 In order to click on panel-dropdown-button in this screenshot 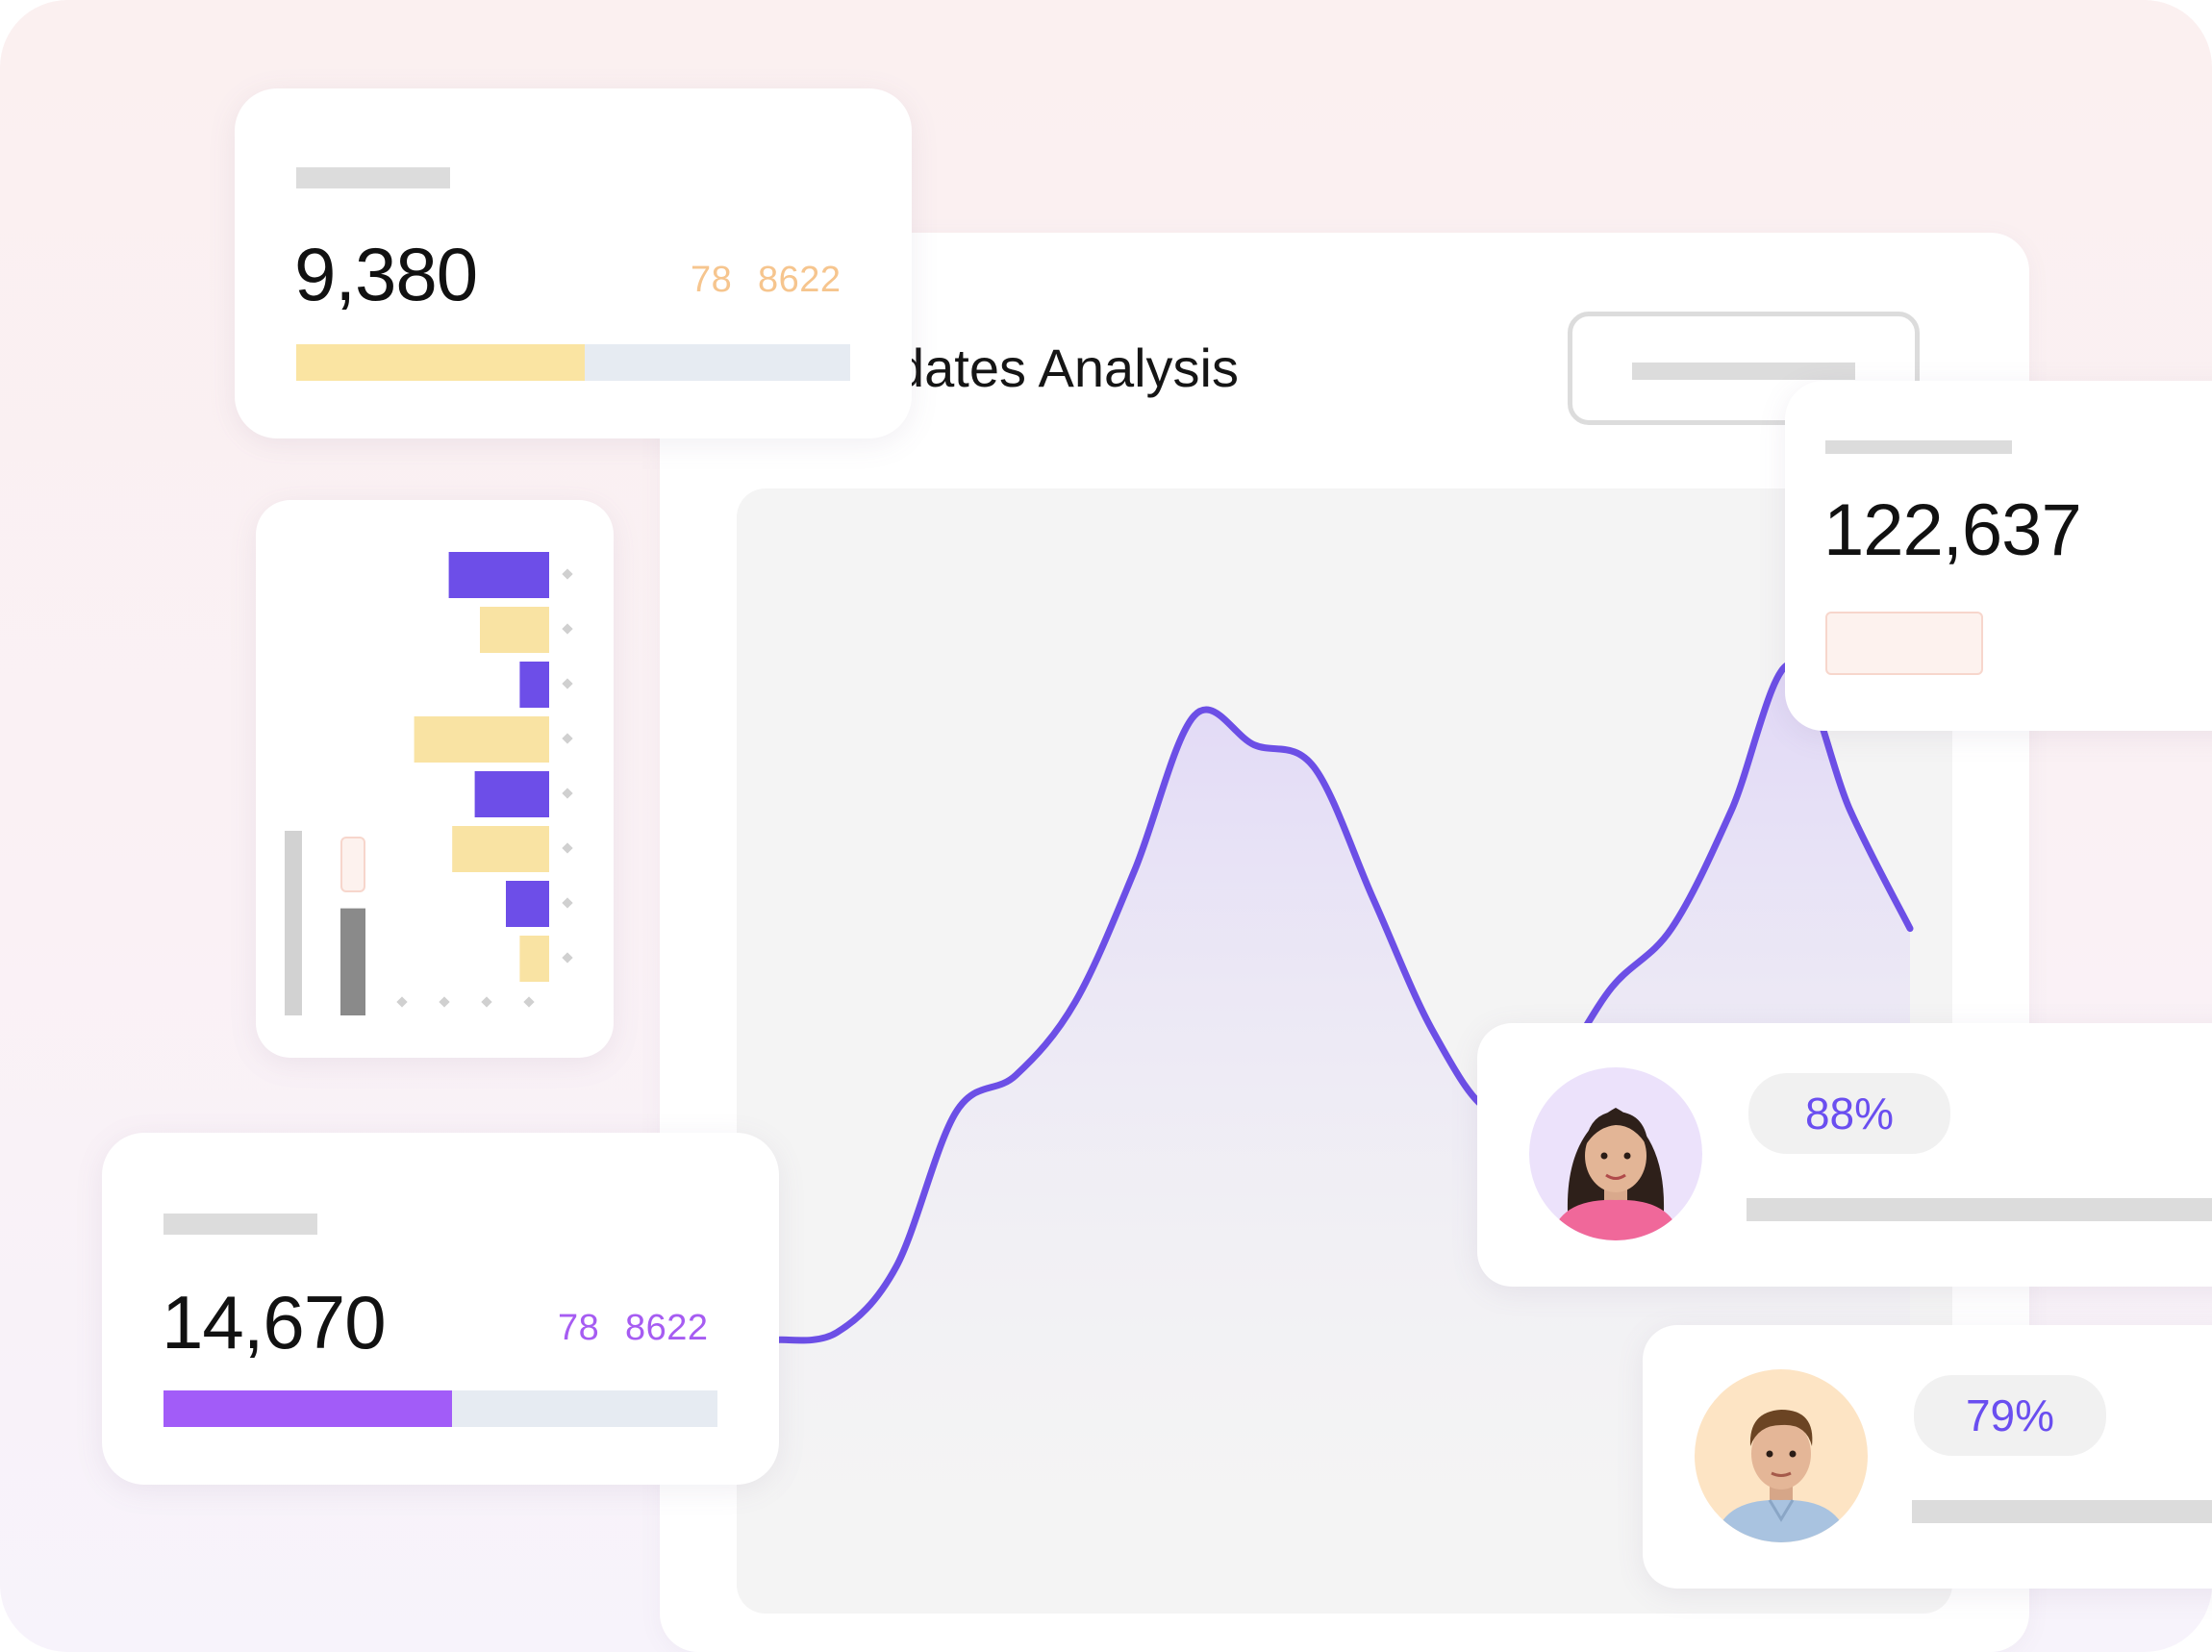, I will do `click(1744, 368)`.